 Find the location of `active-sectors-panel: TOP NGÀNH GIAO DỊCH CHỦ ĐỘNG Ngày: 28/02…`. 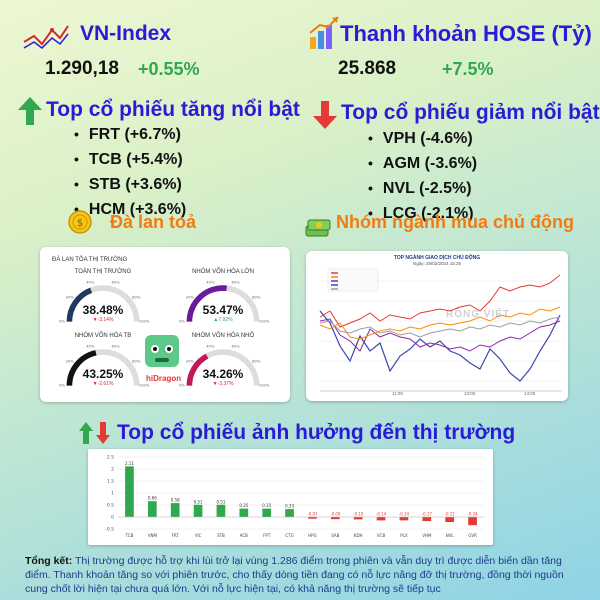

active-sectors-panel: TOP NGÀNH GIAO DỊCH CHỦ ĐỘNG Ngày: 28/02… is located at coordinates (437, 326).